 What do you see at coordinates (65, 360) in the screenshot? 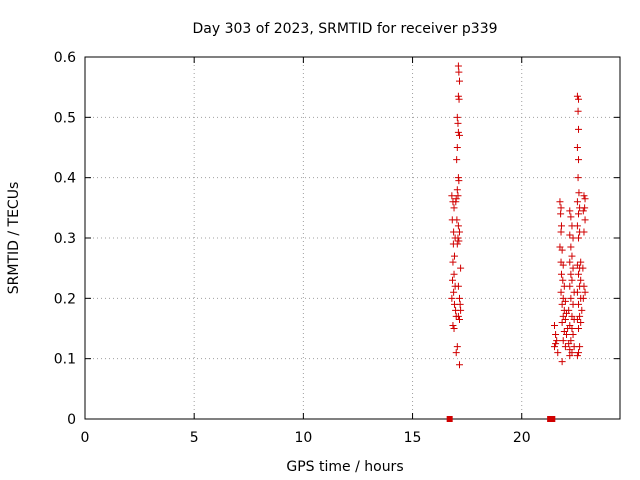
I see `y-tick-label: 0.1` at bounding box center [65, 360].